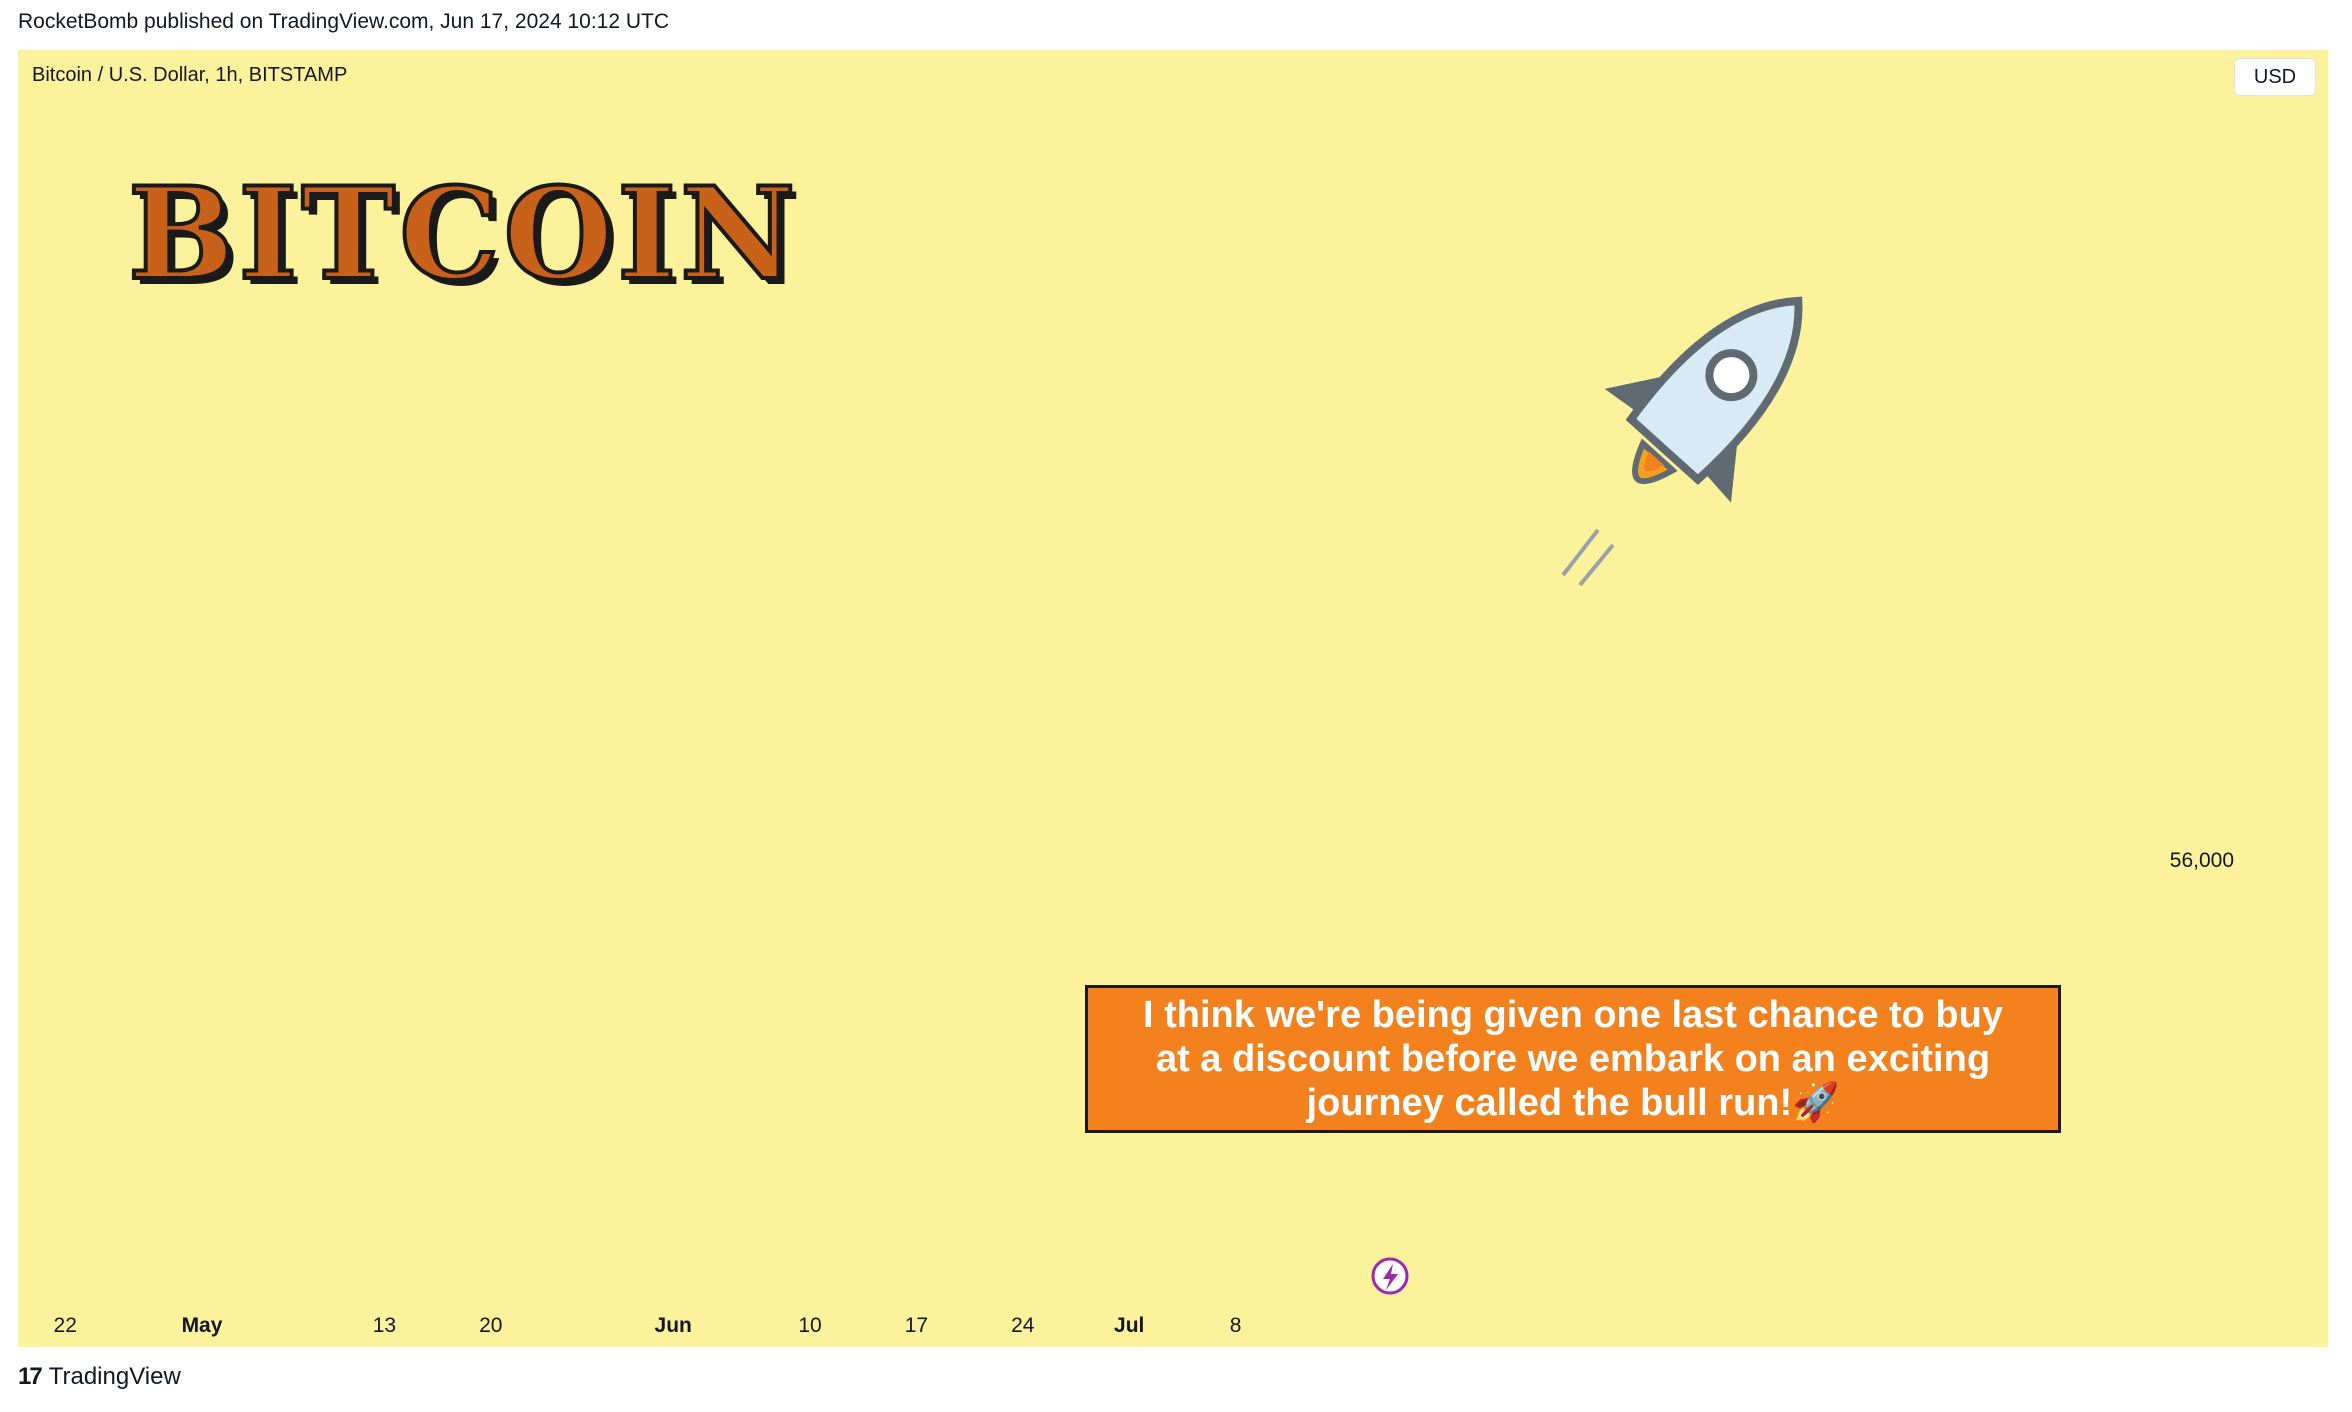 The width and height of the screenshot is (2352, 1412). I want to click on bitcoin-title: BITCOIN, so click(463, 234).